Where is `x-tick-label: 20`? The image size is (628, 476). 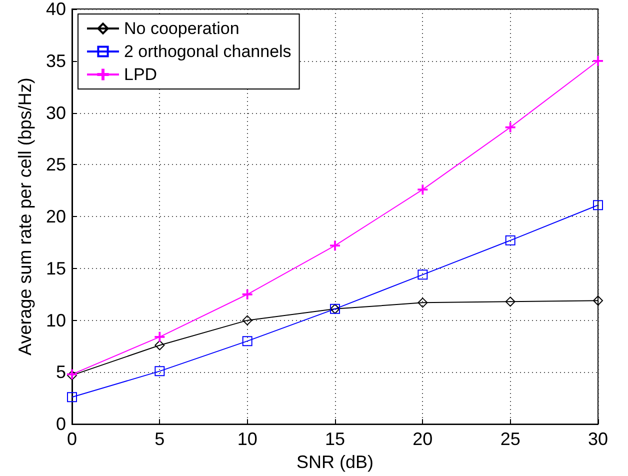 x-tick-label: 20 is located at coordinates (422, 439).